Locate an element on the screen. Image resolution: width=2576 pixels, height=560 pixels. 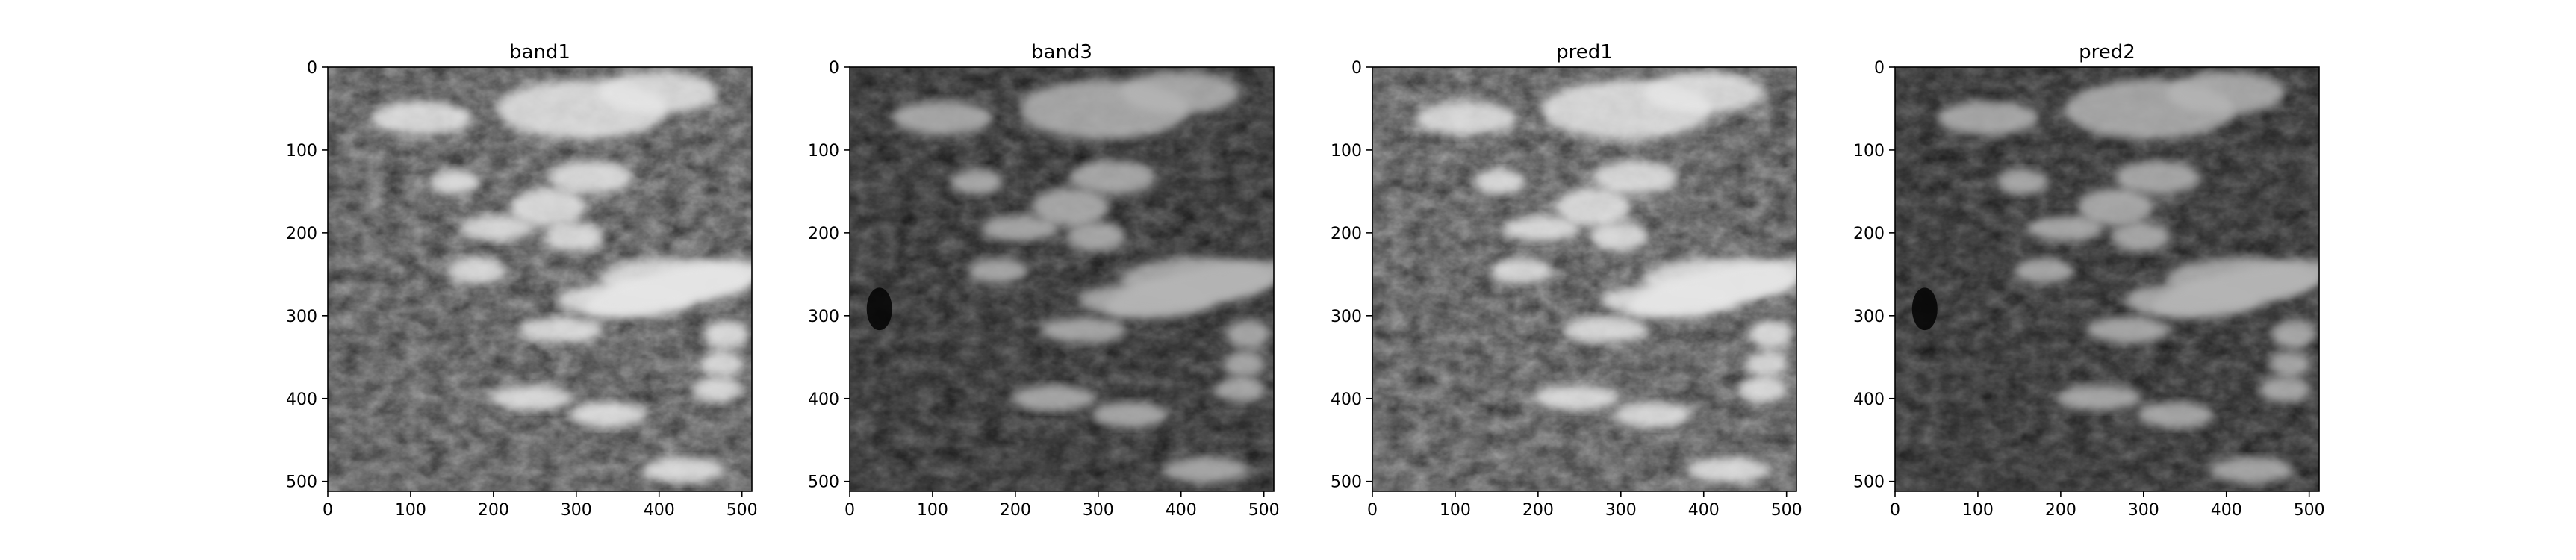
panel-title: band3 is located at coordinates (1061, 52).